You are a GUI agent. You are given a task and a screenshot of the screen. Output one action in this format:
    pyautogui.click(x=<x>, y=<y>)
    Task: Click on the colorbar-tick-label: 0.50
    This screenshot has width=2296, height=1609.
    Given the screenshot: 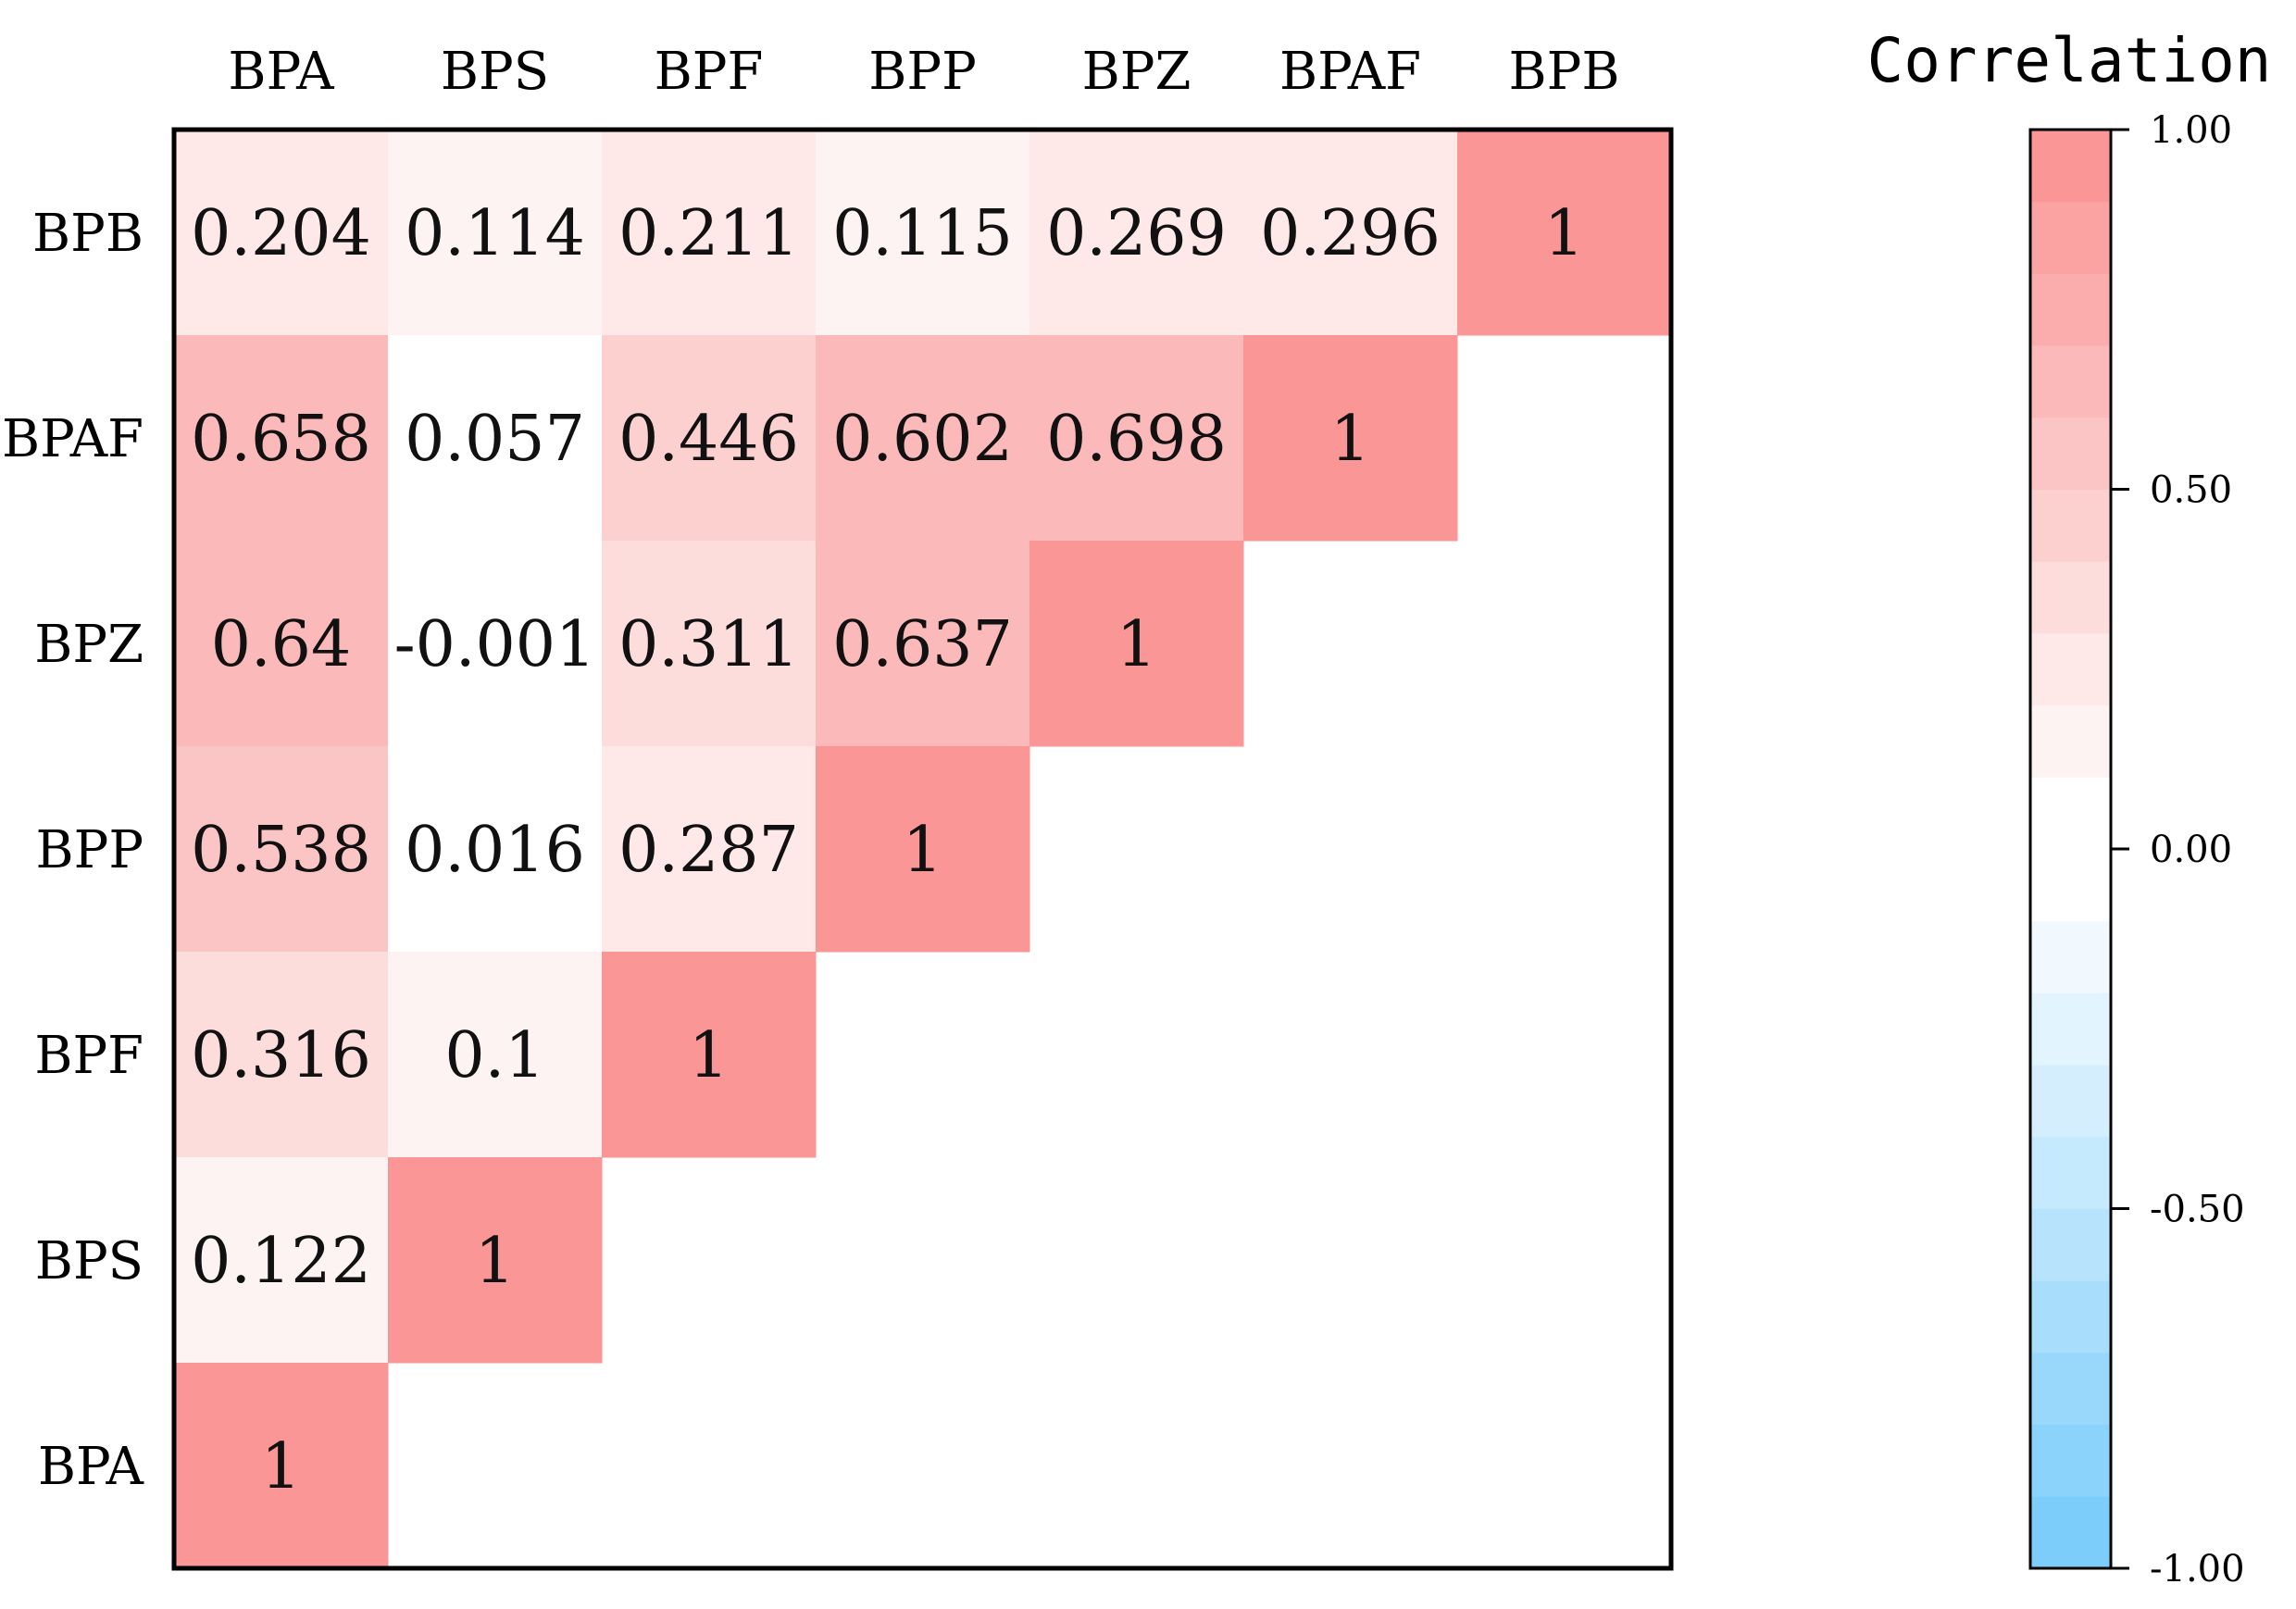 What is the action you would take?
    pyautogui.click(x=2191, y=490)
    